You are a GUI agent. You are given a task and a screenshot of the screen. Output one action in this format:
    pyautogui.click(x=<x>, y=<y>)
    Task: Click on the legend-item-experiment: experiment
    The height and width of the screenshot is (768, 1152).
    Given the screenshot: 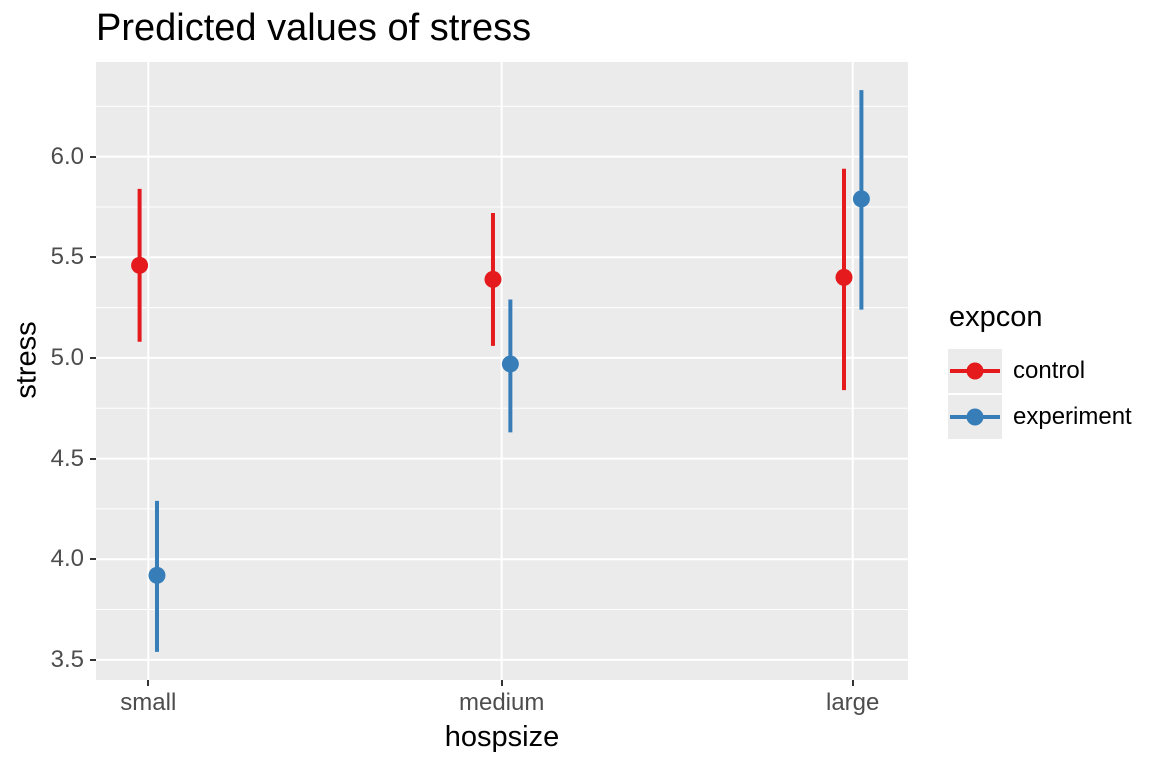 What is the action you would take?
    pyautogui.click(x=1040, y=417)
    